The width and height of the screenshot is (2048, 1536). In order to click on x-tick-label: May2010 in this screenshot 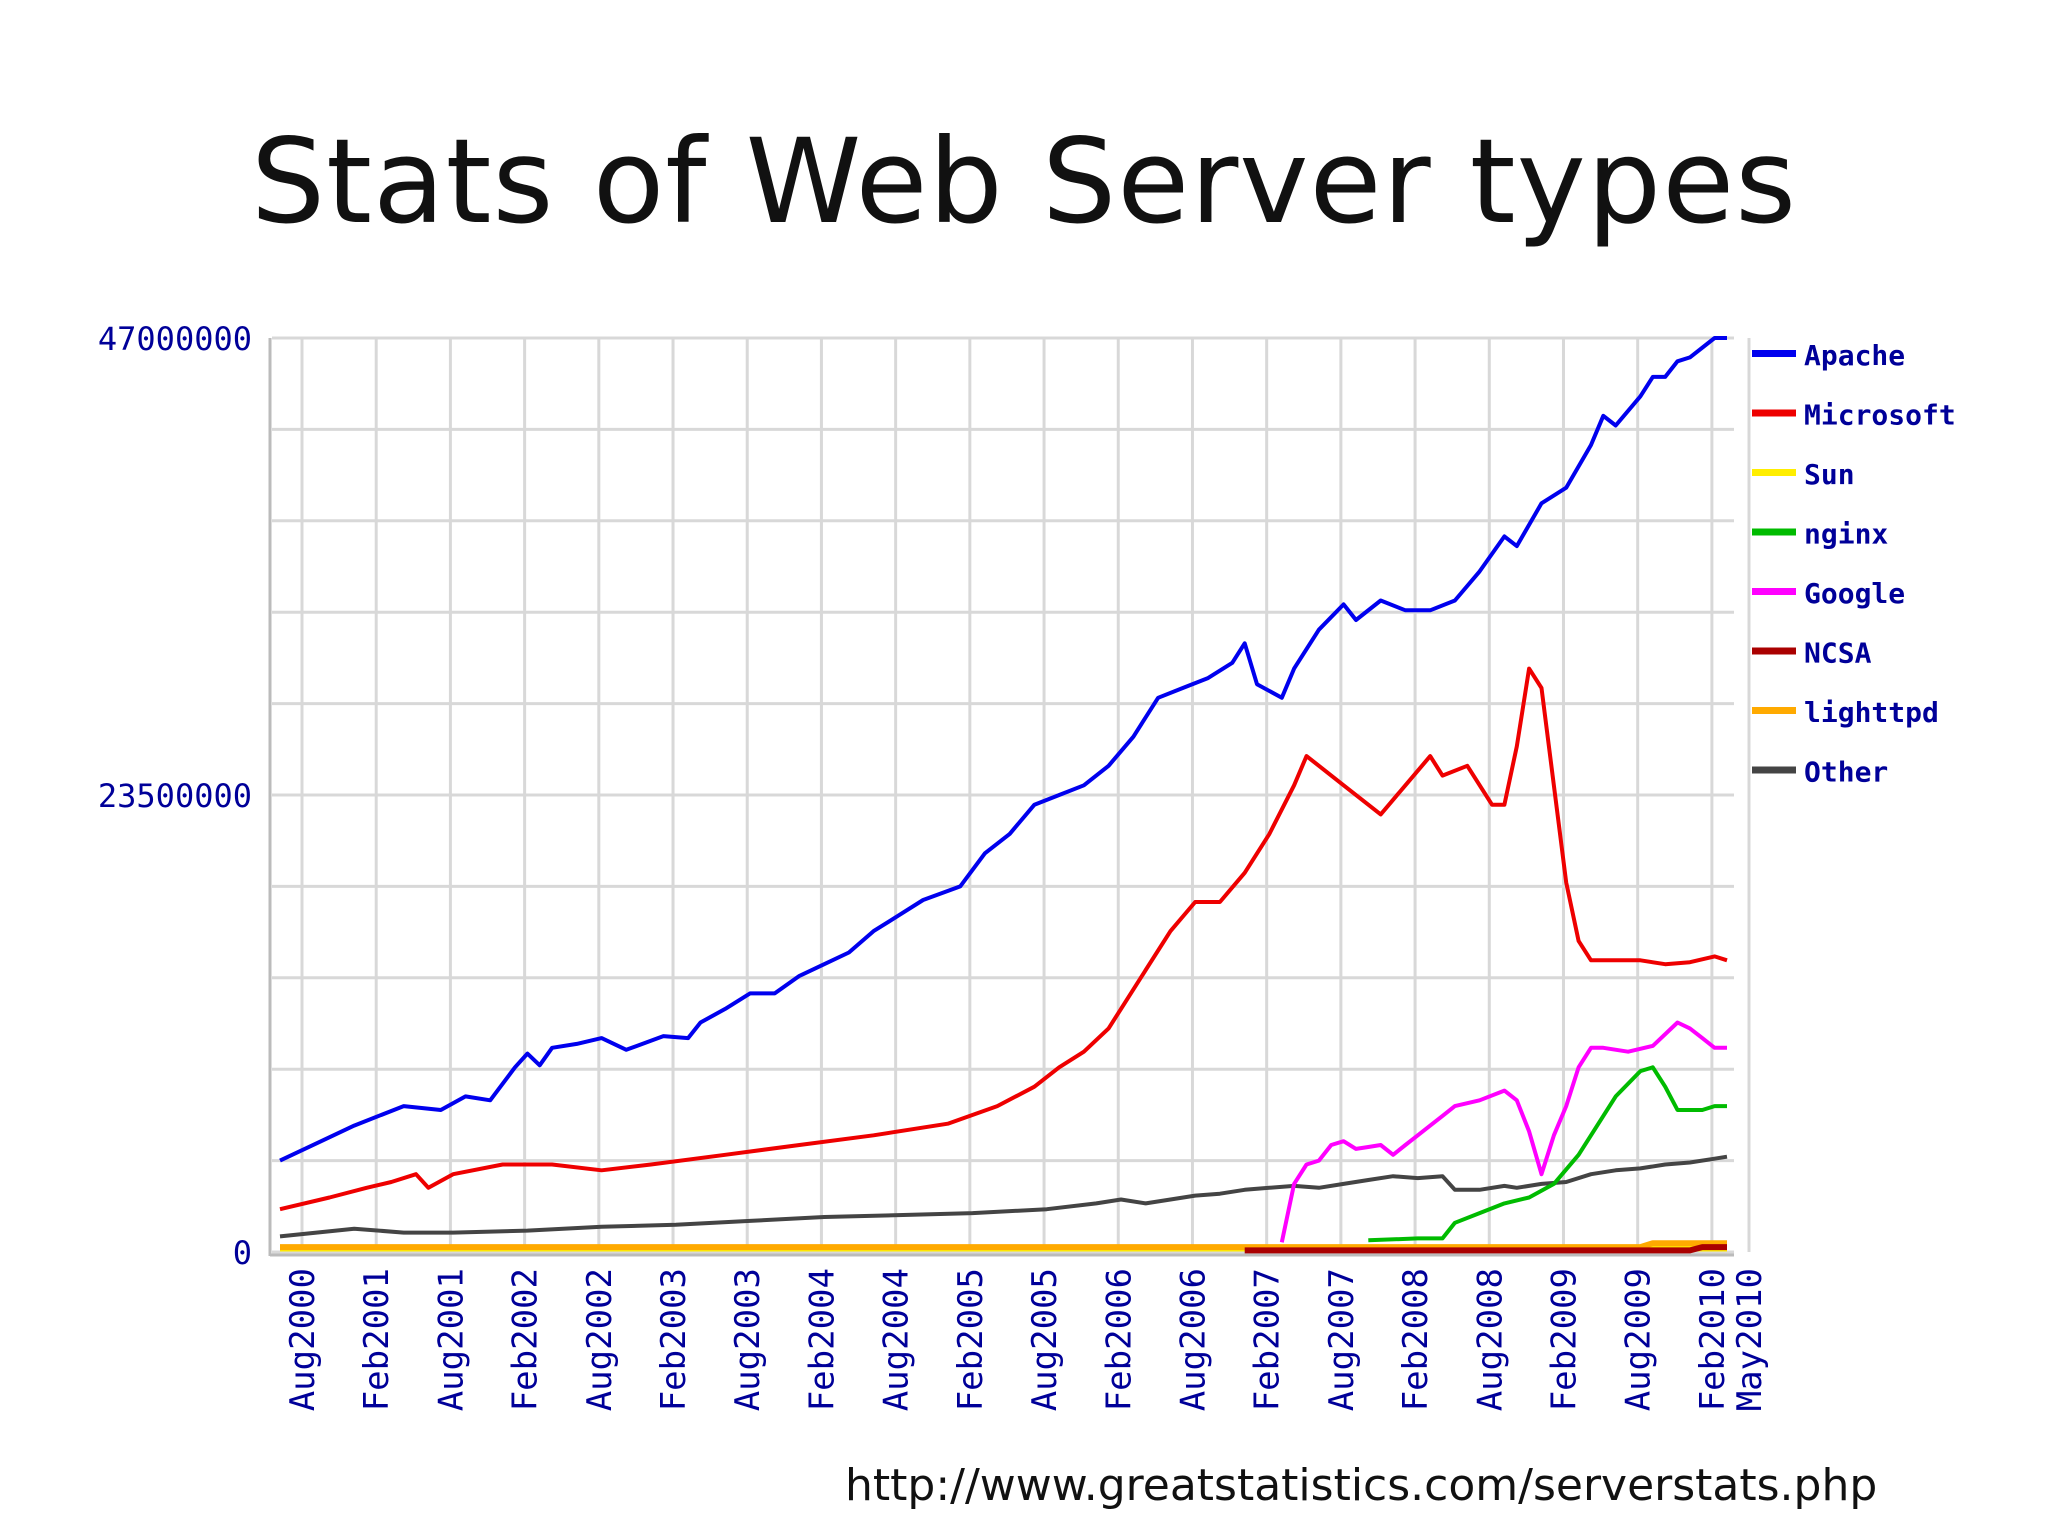, I will do `click(1750, 1339)`.